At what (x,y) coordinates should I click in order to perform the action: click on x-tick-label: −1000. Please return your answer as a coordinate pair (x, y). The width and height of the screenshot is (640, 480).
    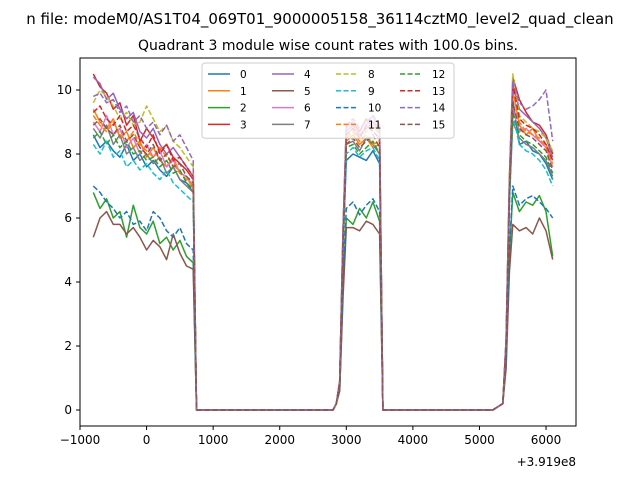
    Looking at the image, I should click on (80, 440).